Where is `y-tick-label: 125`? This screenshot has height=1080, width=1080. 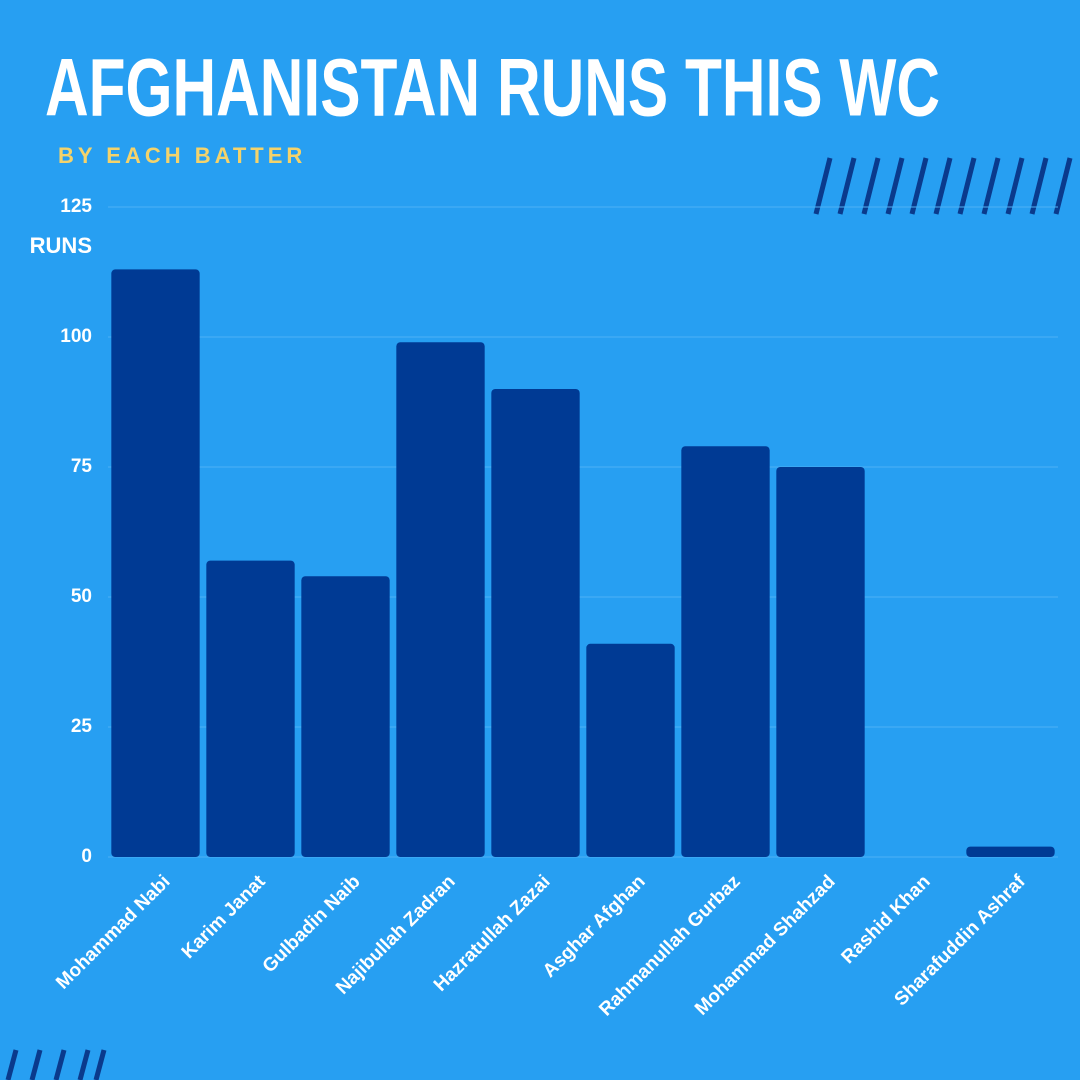 y-tick-label: 125 is located at coordinates (76, 206).